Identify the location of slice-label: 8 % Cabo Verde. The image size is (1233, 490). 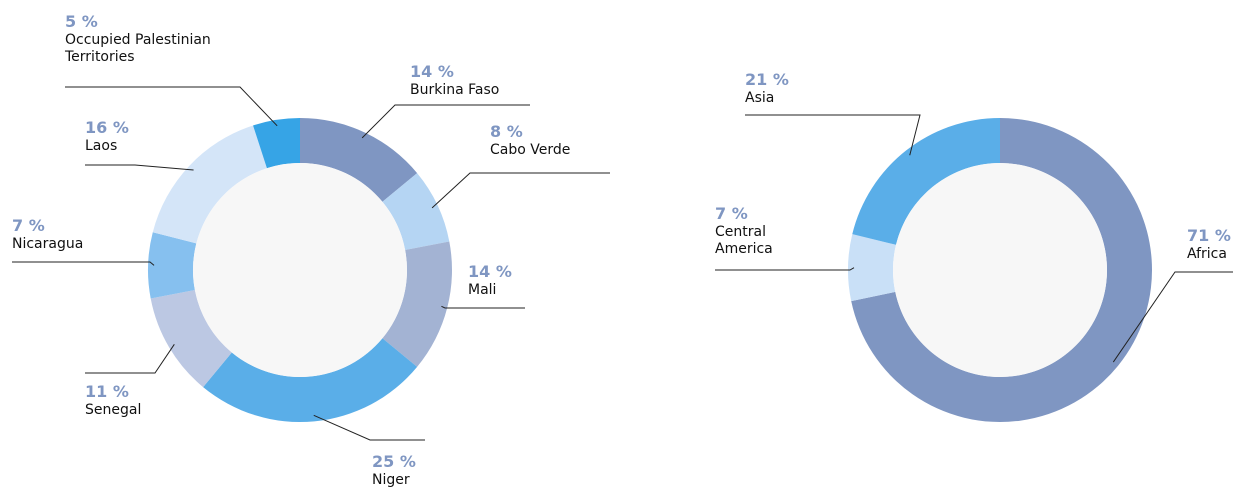
(560, 140).